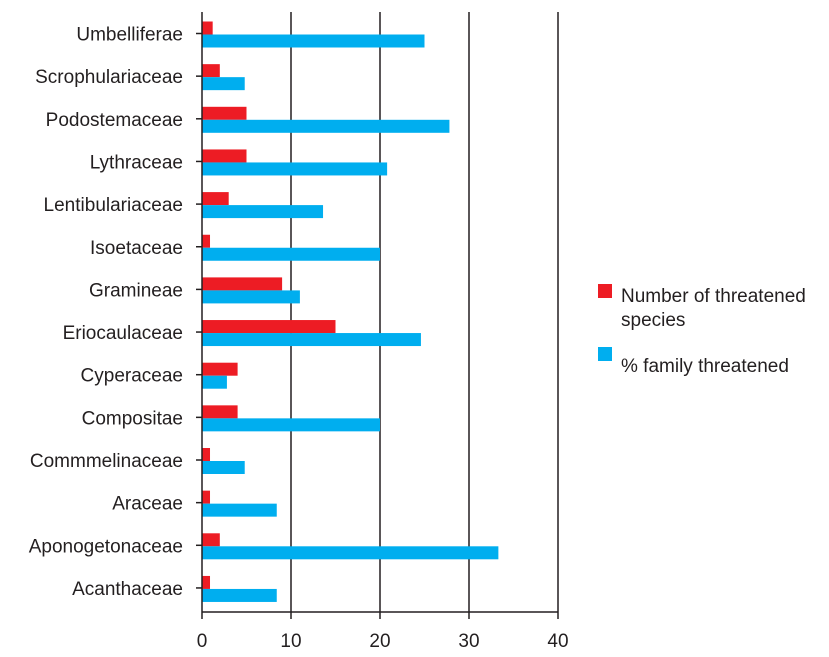  What do you see at coordinates (127, 589) in the screenshot?
I see `category-label: Acanthaceae` at bounding box center [127, 589].